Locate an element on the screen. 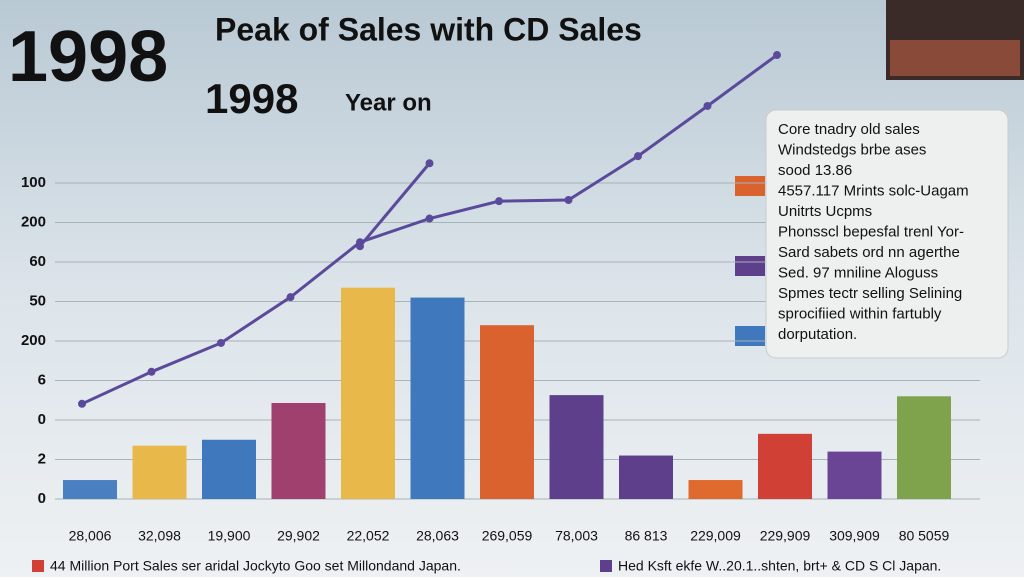 This screenshot has width=1024, height=582. y-tick-label: 60 is located at coordinates (37, 261).